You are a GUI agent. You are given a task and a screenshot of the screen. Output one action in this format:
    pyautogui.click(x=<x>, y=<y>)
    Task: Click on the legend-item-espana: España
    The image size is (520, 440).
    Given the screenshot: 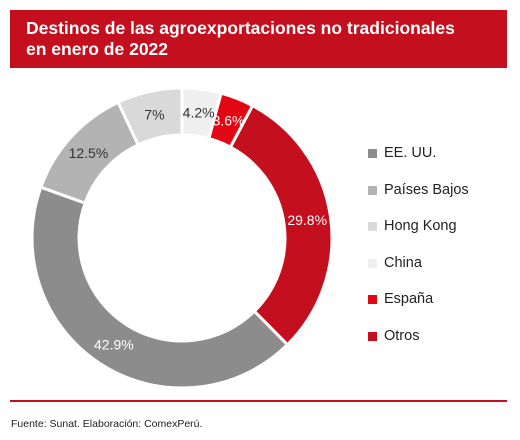 What is the action you would take?
    pyautogui.click(x=418, y=308)
    